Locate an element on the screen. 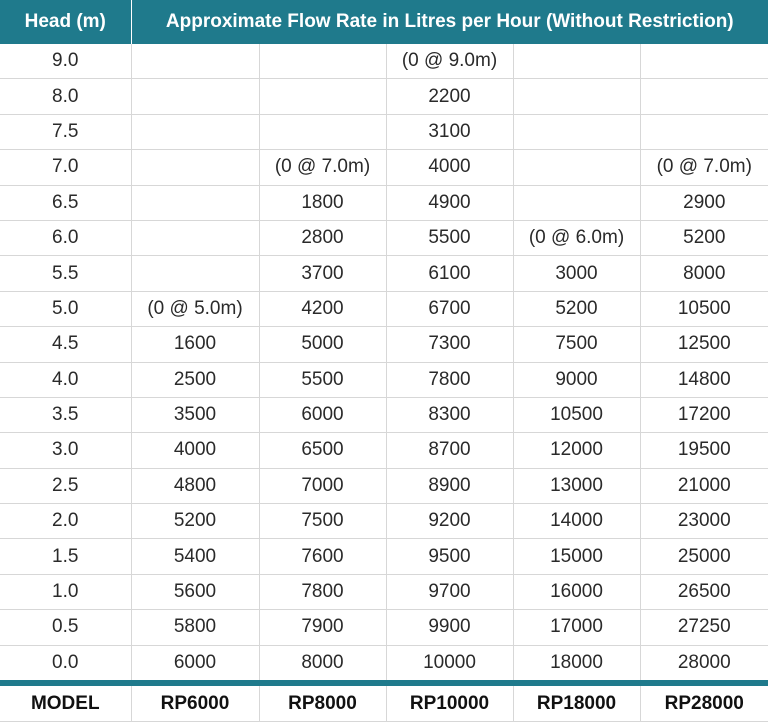 The image size is (769, 722). flow-rate-cell: 17200 is located at coordinates (704, 415).